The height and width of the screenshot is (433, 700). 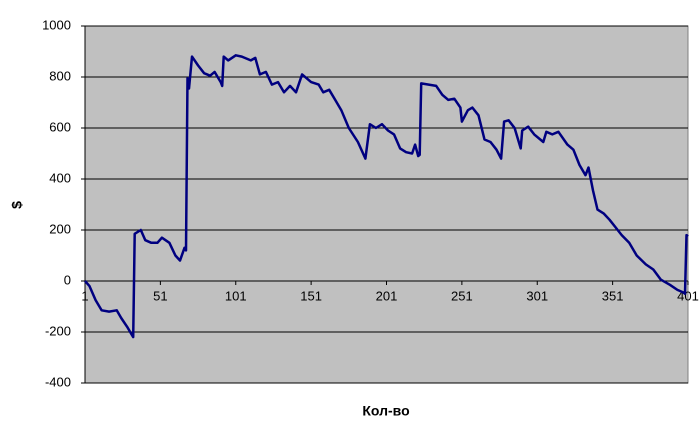 What do you see at coordinates (58, 330) in the screenshot?
I see `y-tick-label: -200` at bounding box center [58, 330].